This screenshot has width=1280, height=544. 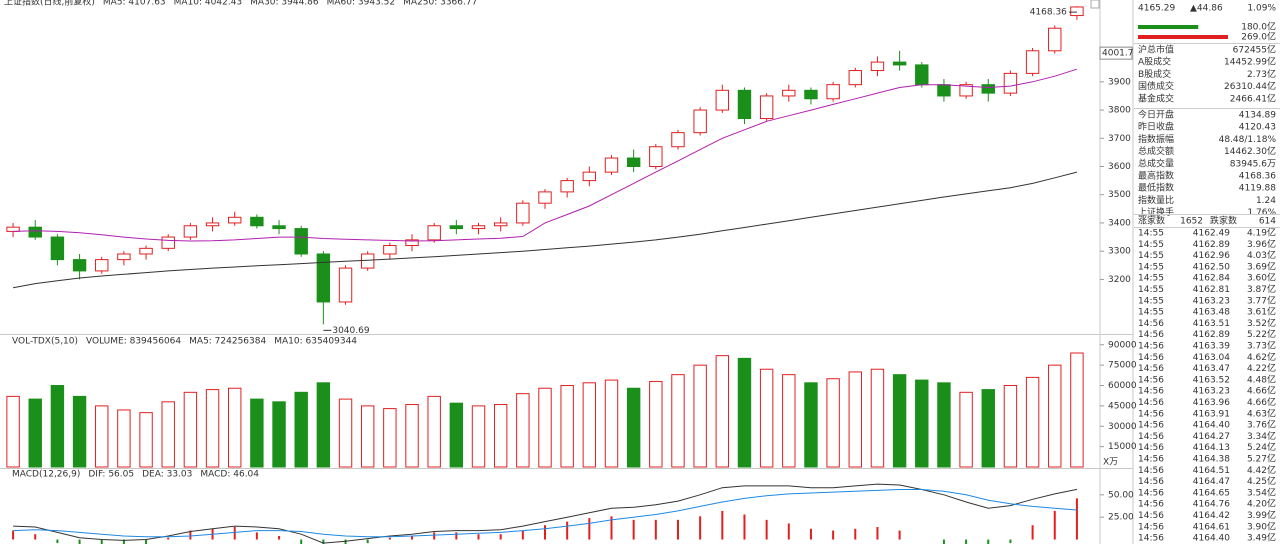 What do you see at coordinates (1119, 252) in the screenshot?
I see `y-tick-label: 3300` at bounding box center [1119, 252].